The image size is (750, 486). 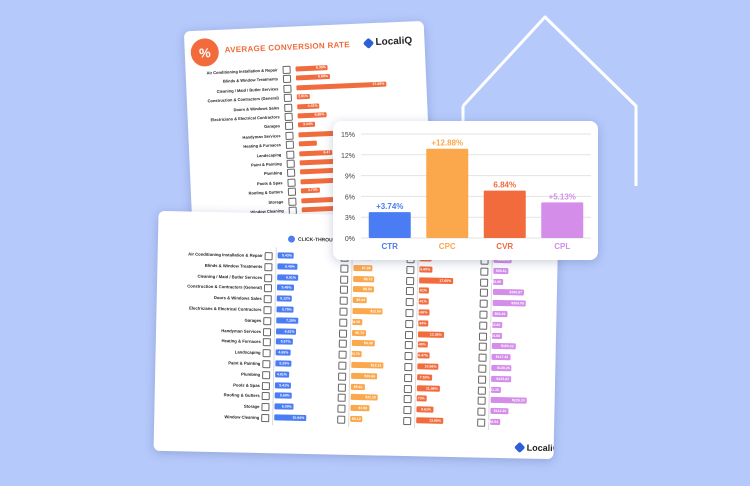 What do you see at coordinates (284, 396) in the screenshot?
I see `ctr-value: 5.68%` at bounding box center [284, 396].